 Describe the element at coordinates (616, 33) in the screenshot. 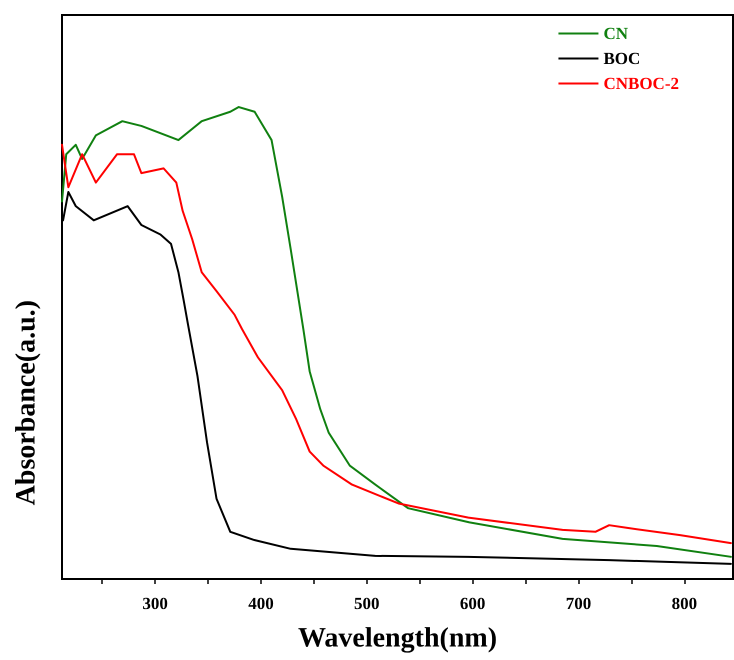

I see `legend-label: CN` at that location.